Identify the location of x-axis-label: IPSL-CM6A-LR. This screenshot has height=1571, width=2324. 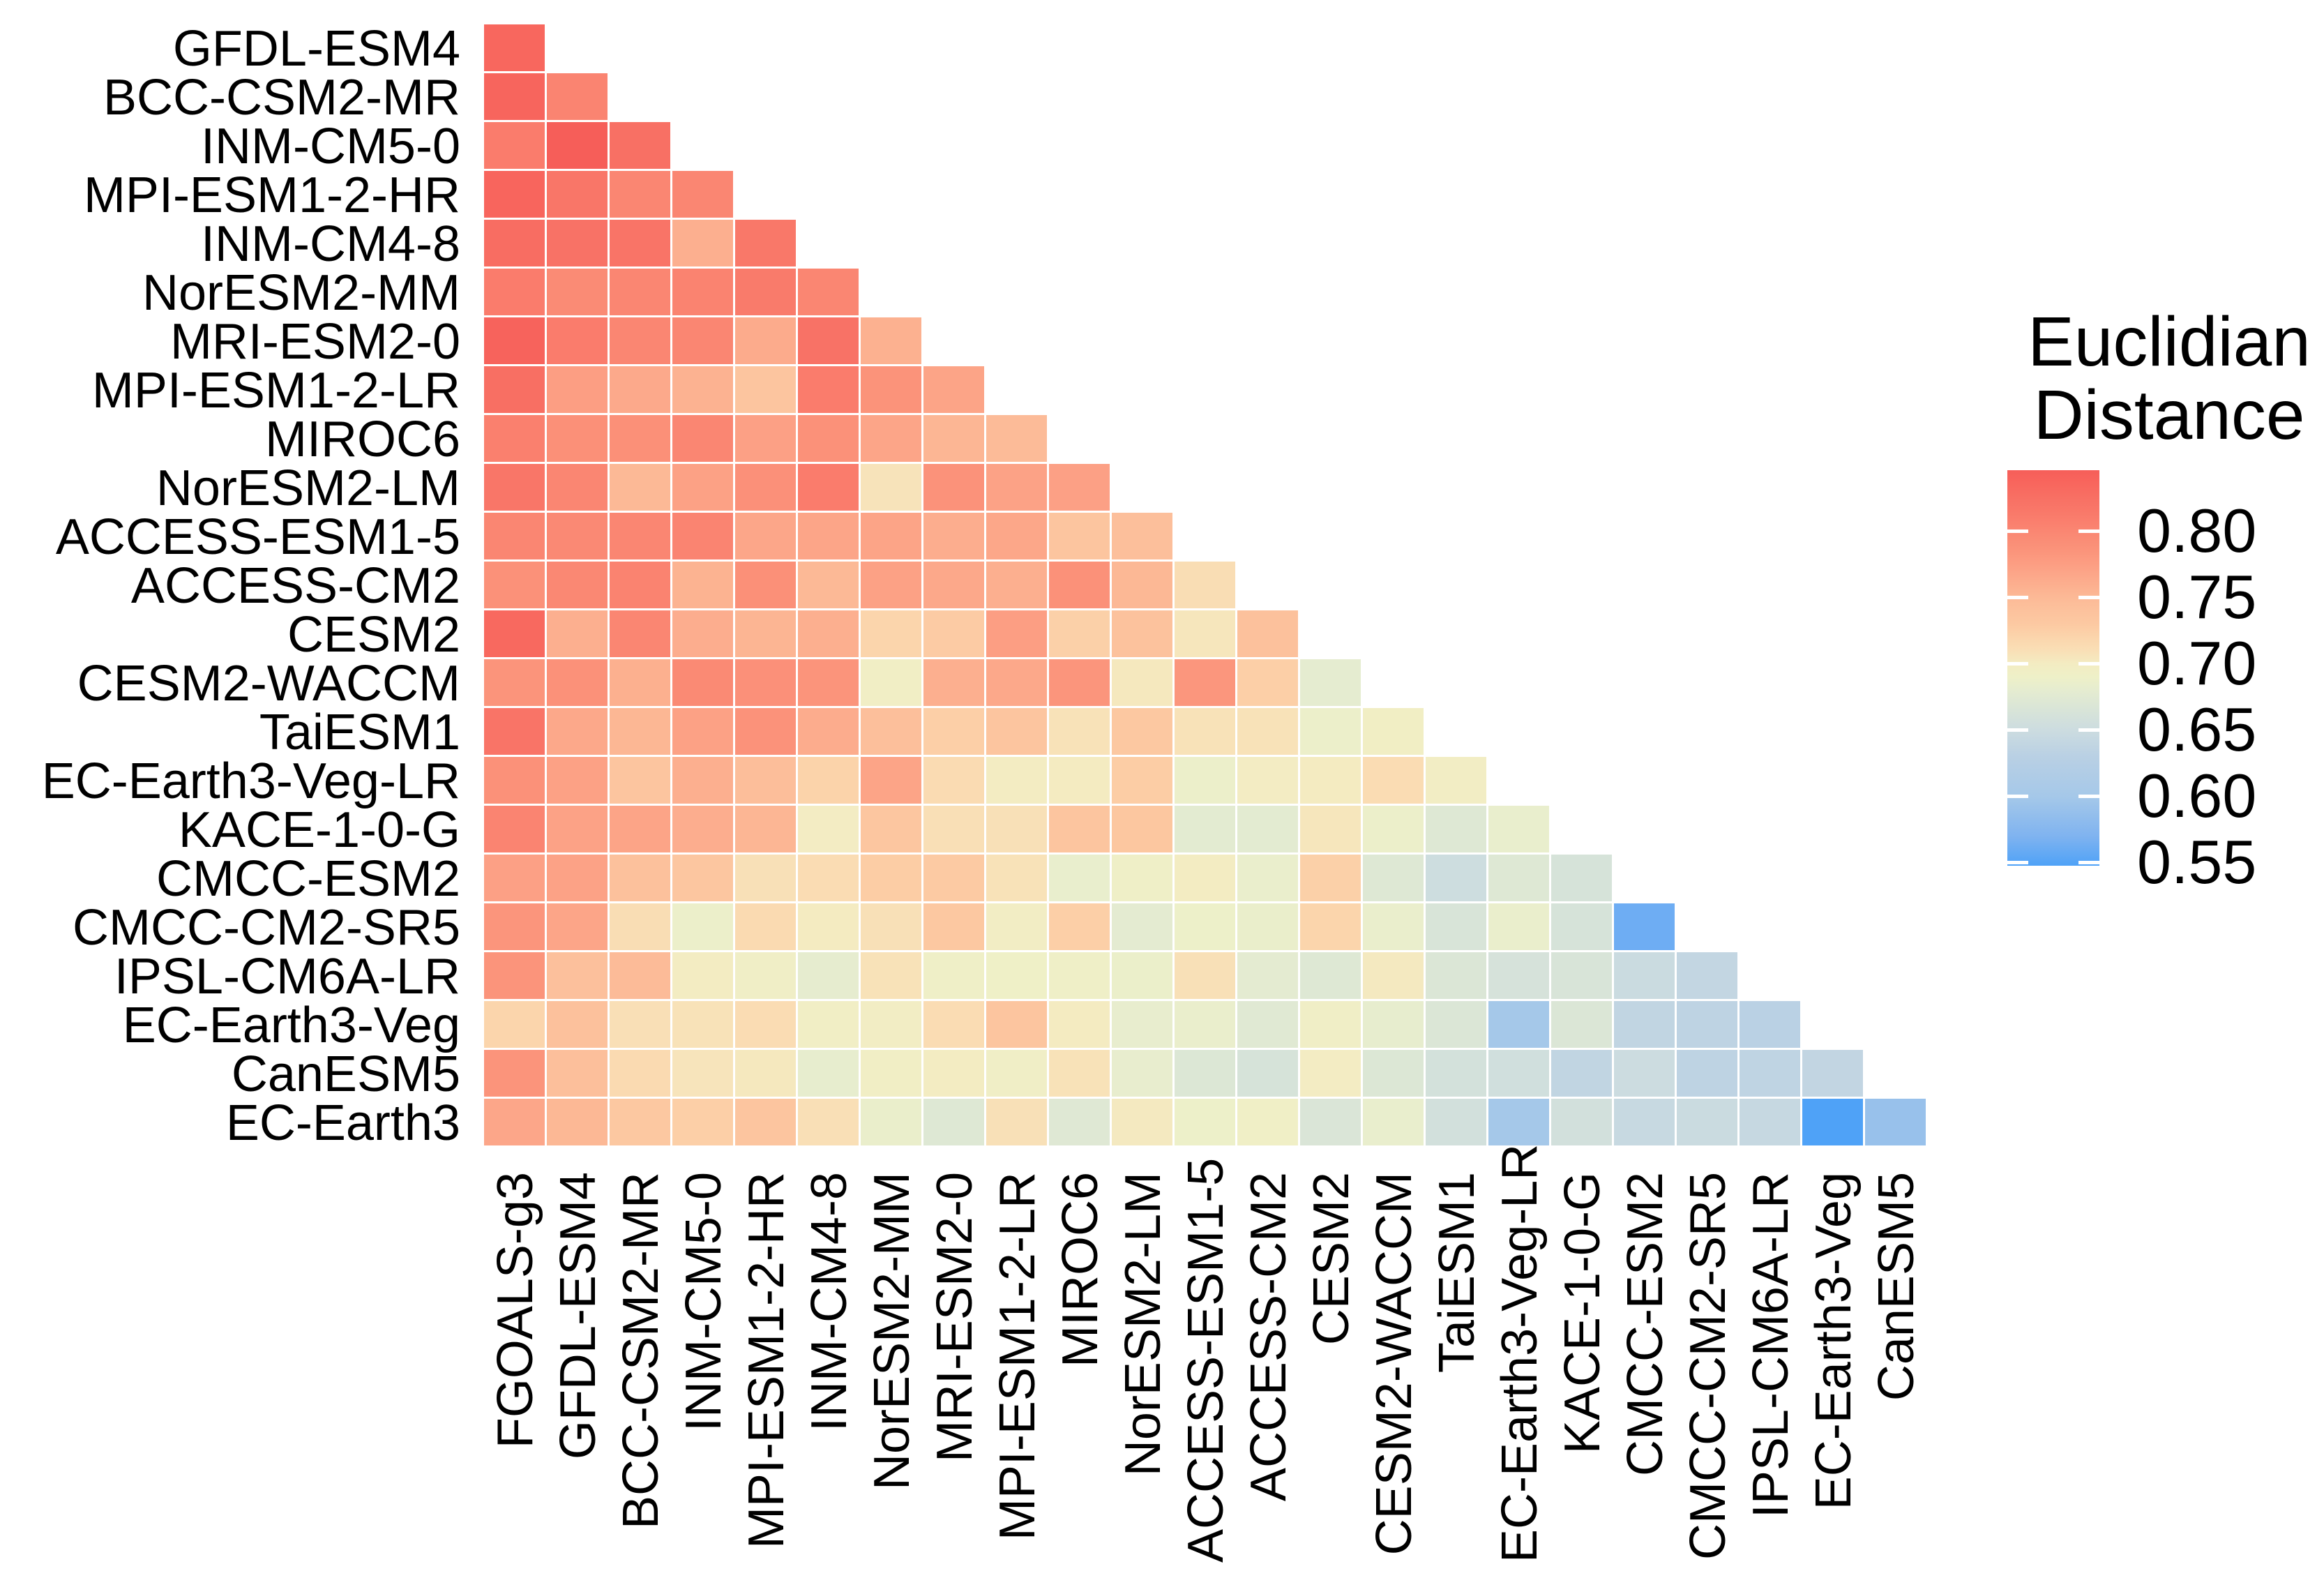
(1771, 1345).